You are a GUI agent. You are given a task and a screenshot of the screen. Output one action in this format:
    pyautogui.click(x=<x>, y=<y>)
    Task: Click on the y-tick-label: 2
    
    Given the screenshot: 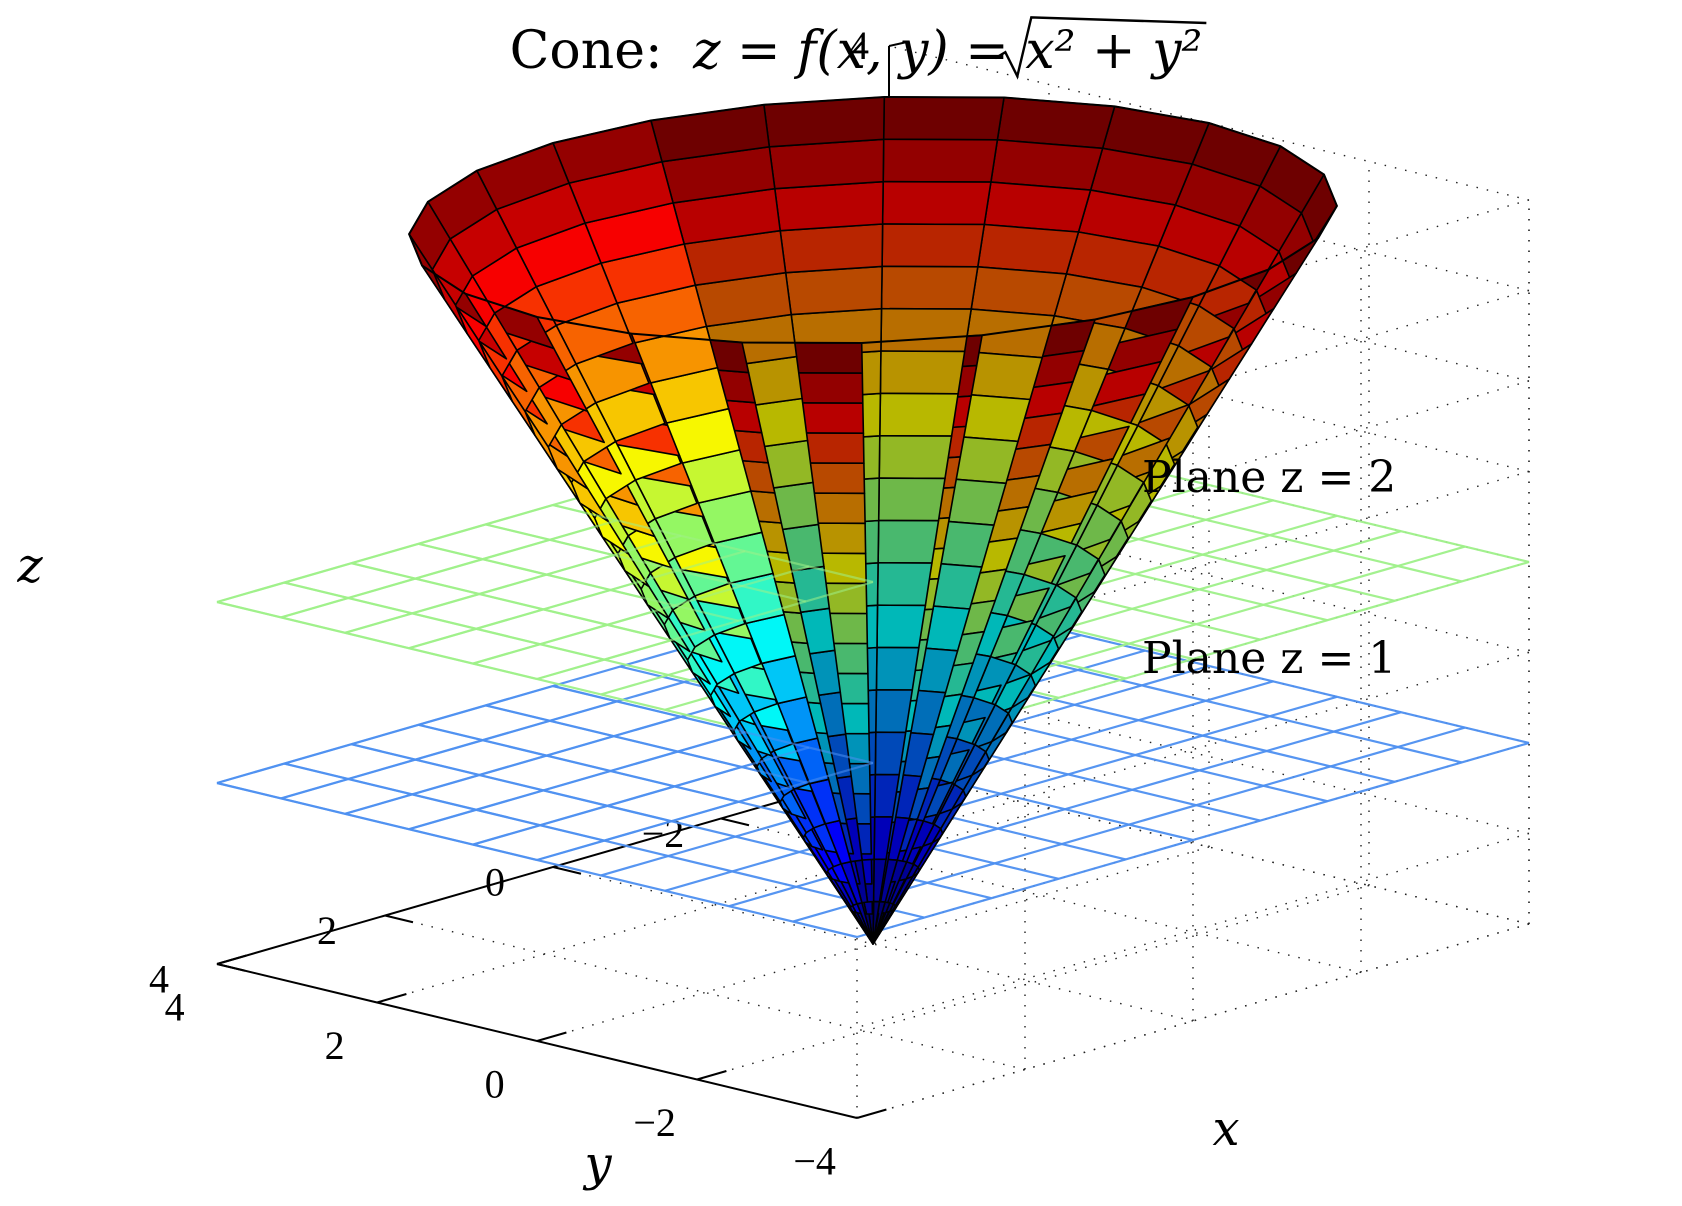 What is the action you would take?
    pyautogui.click(x=327, y=930)
    